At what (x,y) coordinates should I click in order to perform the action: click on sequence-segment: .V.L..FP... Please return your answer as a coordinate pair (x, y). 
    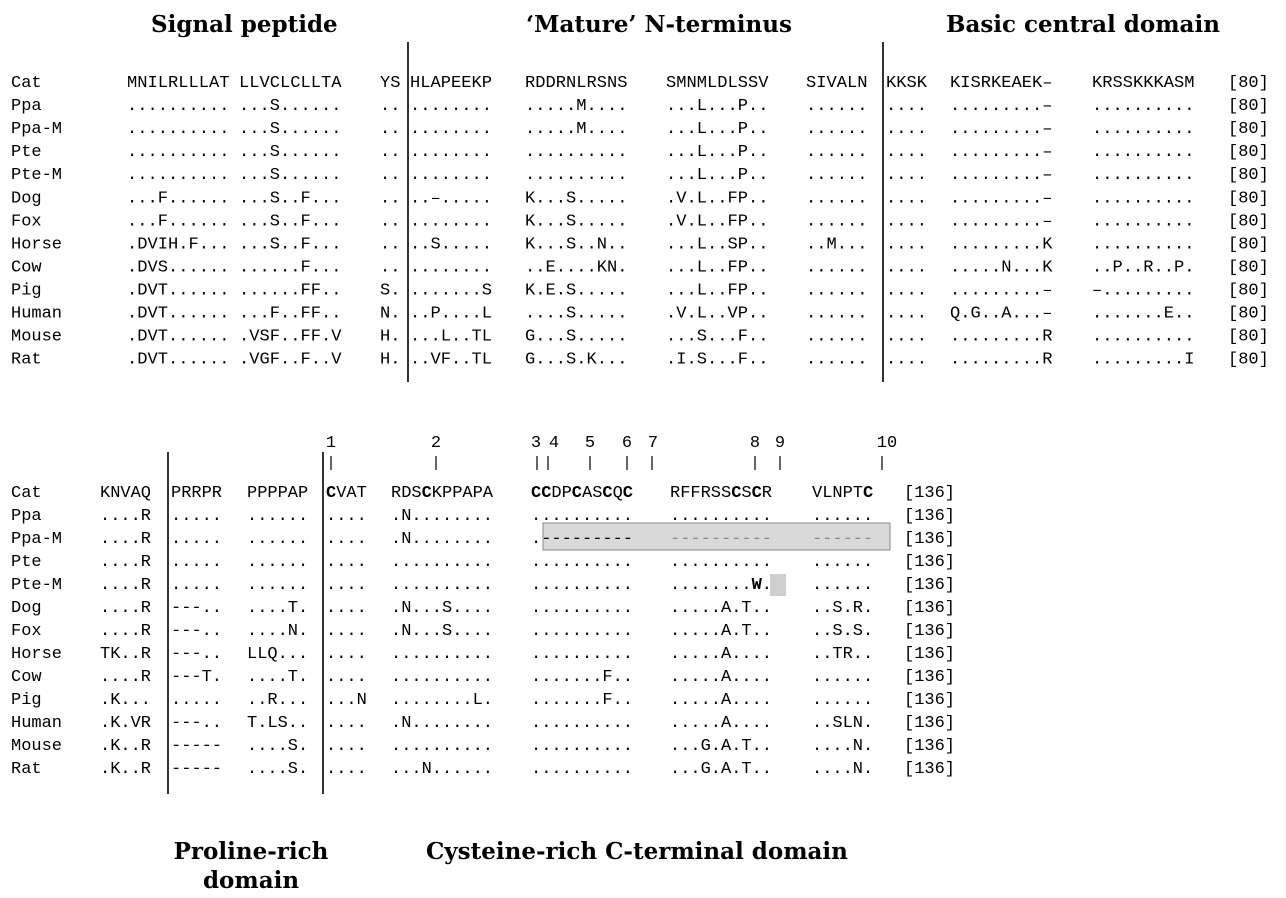
    Looking at the image, I should click on (717, 198).